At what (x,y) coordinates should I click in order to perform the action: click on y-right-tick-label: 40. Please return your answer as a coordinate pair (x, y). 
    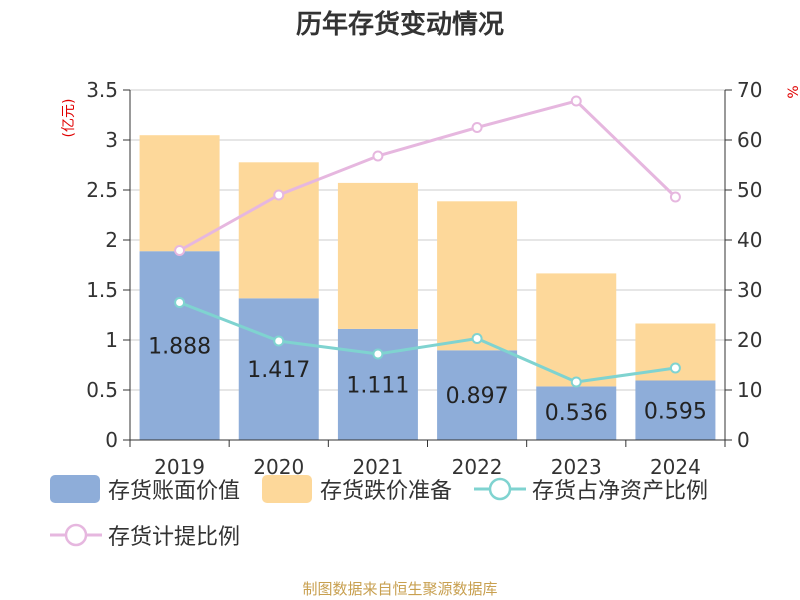
    Looking at the image, I should click on (749, 240).